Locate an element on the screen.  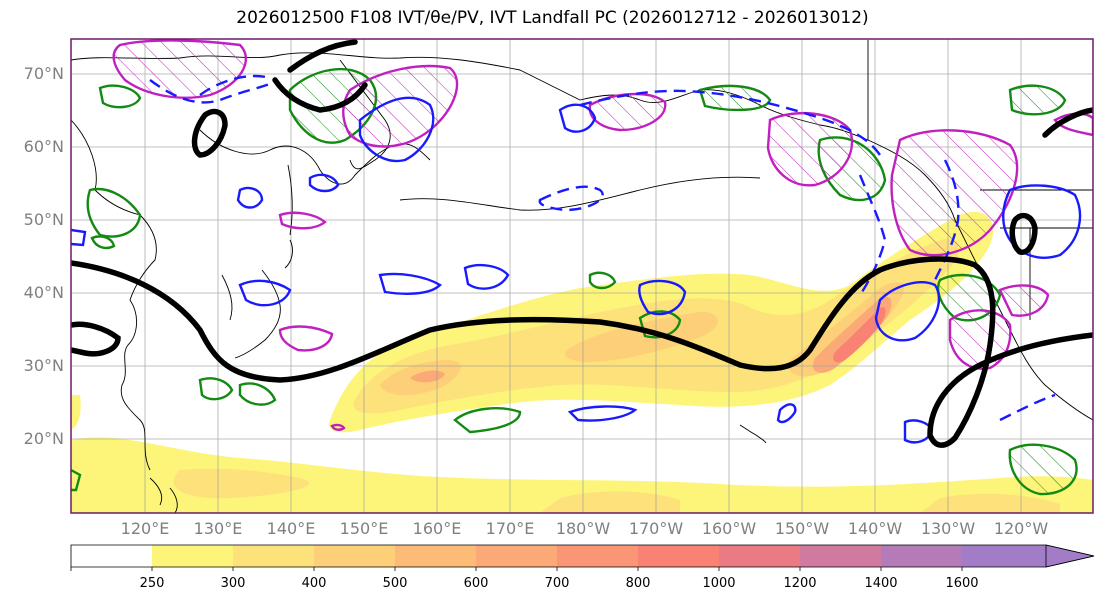
japan is located at coordinates (263, 299).